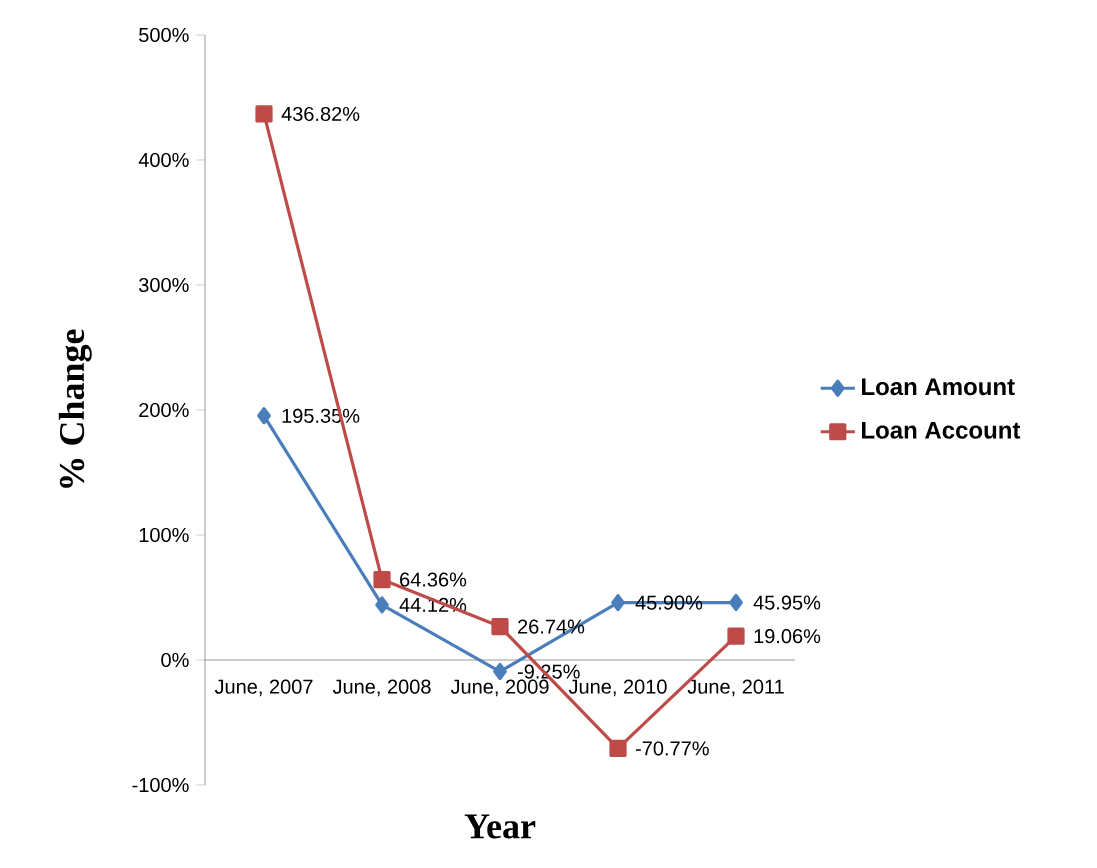  I want to click on data-label: 64.36%, so click(433, 579).